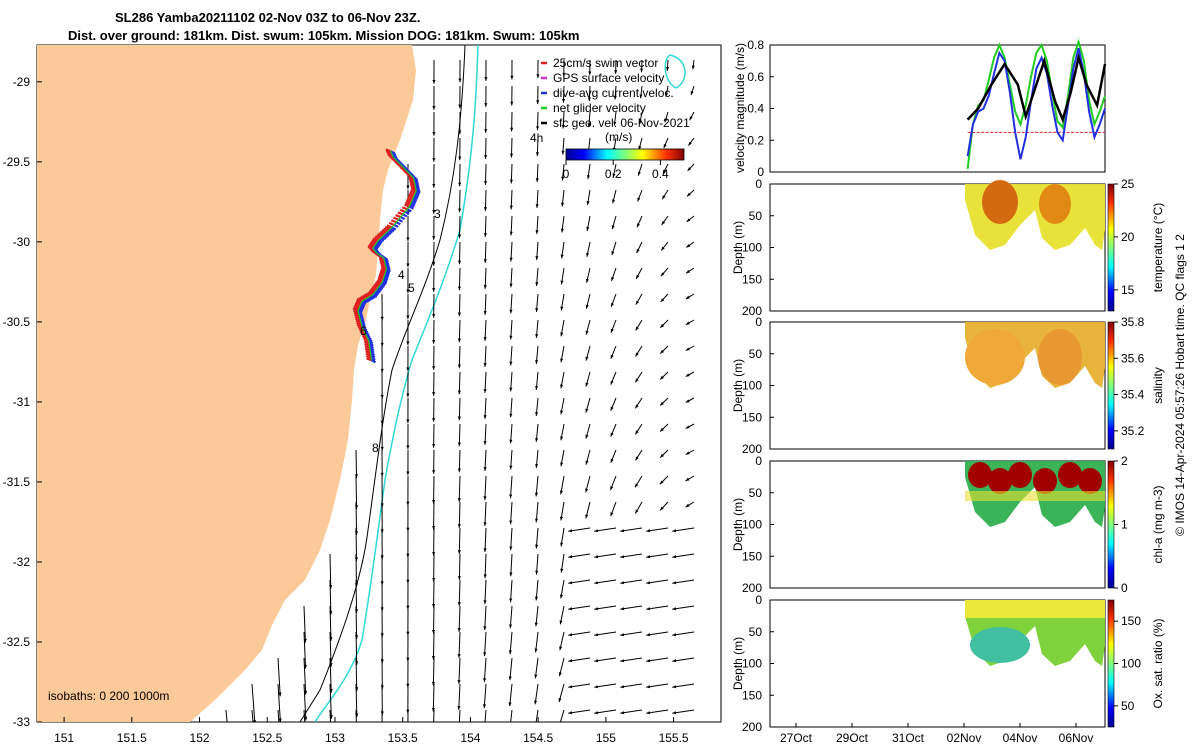 The width and height of the screenshot is (1200, 750). What do you see at coordinates (675, 71) in the screenshot?
I see `isobath-eddy-contour` at bounding box center [675, 71].